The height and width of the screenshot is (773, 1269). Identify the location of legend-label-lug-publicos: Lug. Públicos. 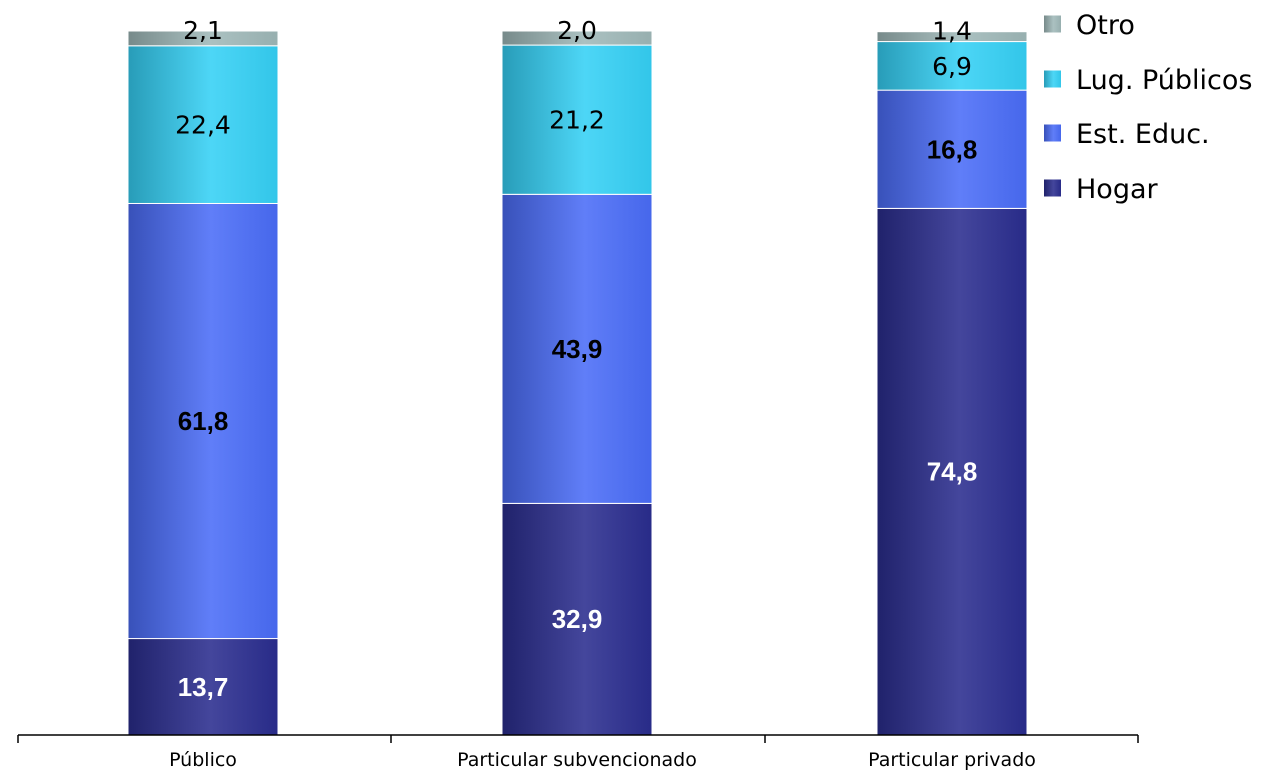
(1164, 80).